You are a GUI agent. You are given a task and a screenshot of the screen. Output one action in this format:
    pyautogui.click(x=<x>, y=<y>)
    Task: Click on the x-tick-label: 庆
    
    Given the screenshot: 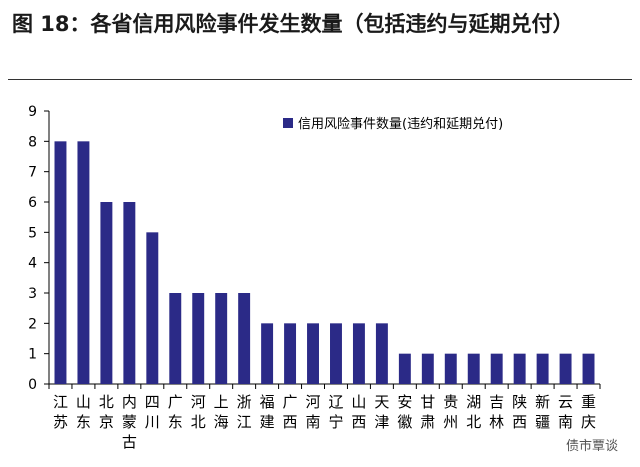 What is the action you would take?
    pyautogui.click(x=588, y=422)
    